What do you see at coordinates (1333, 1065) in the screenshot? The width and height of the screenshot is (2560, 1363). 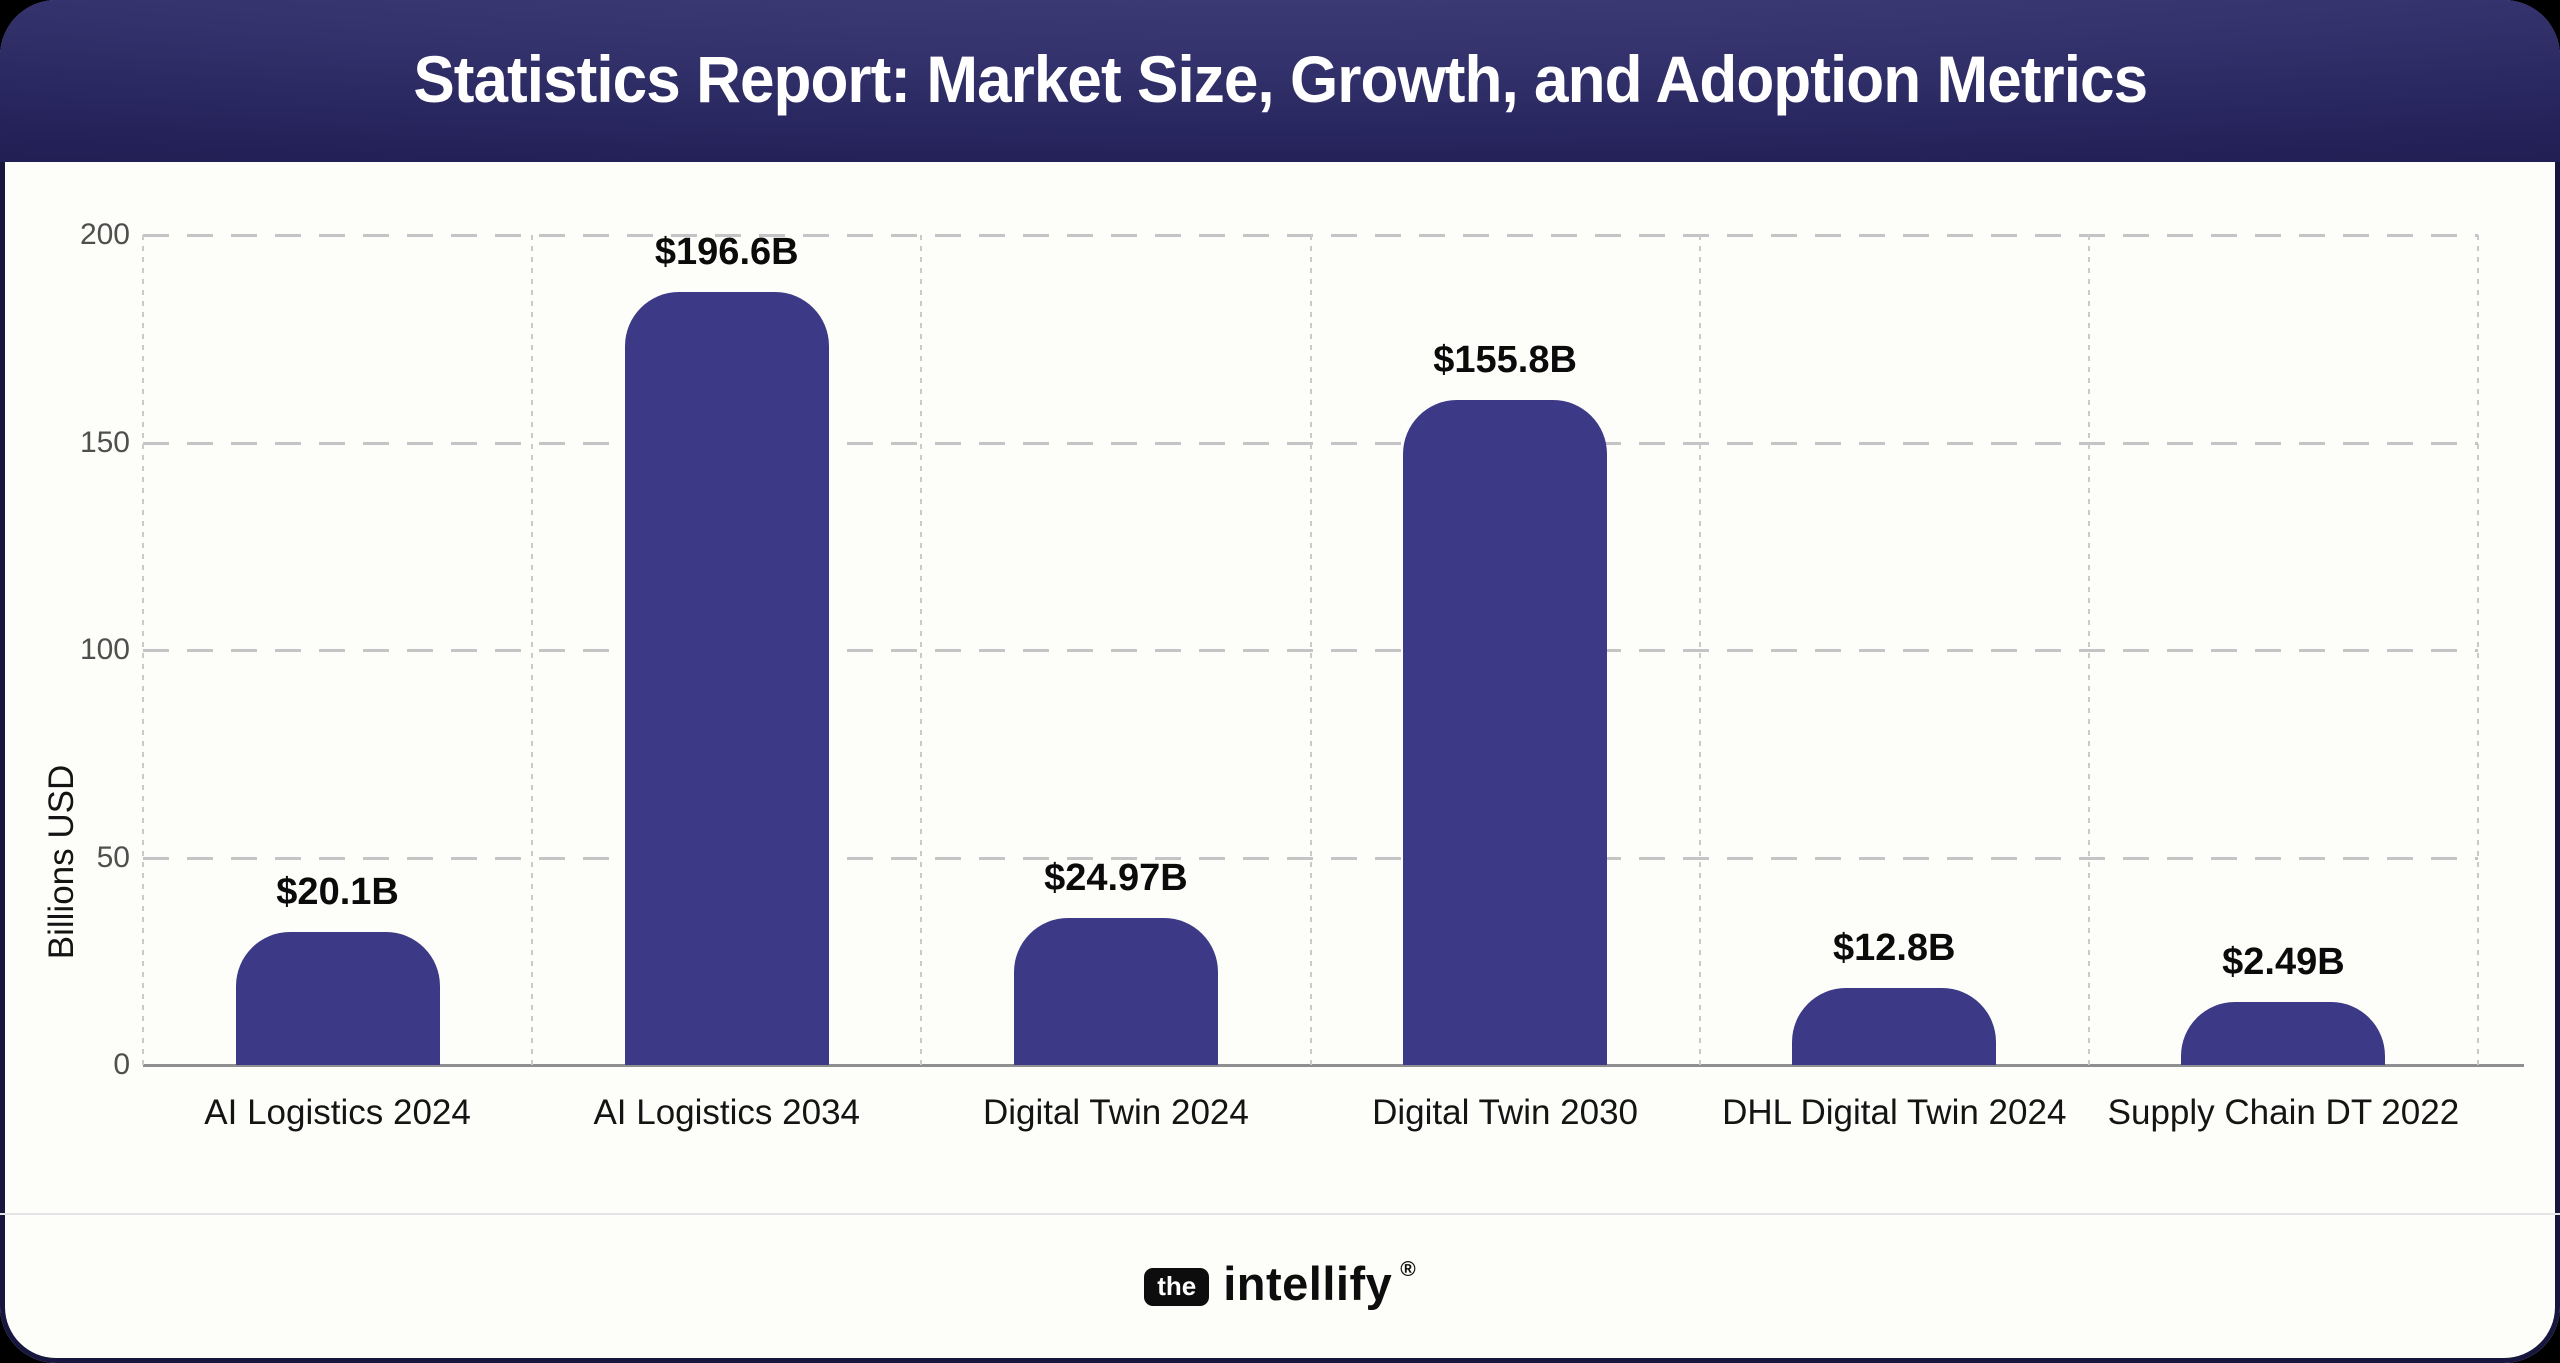 I see `x-axis-baseline` at bounding box center [1333, 1065].